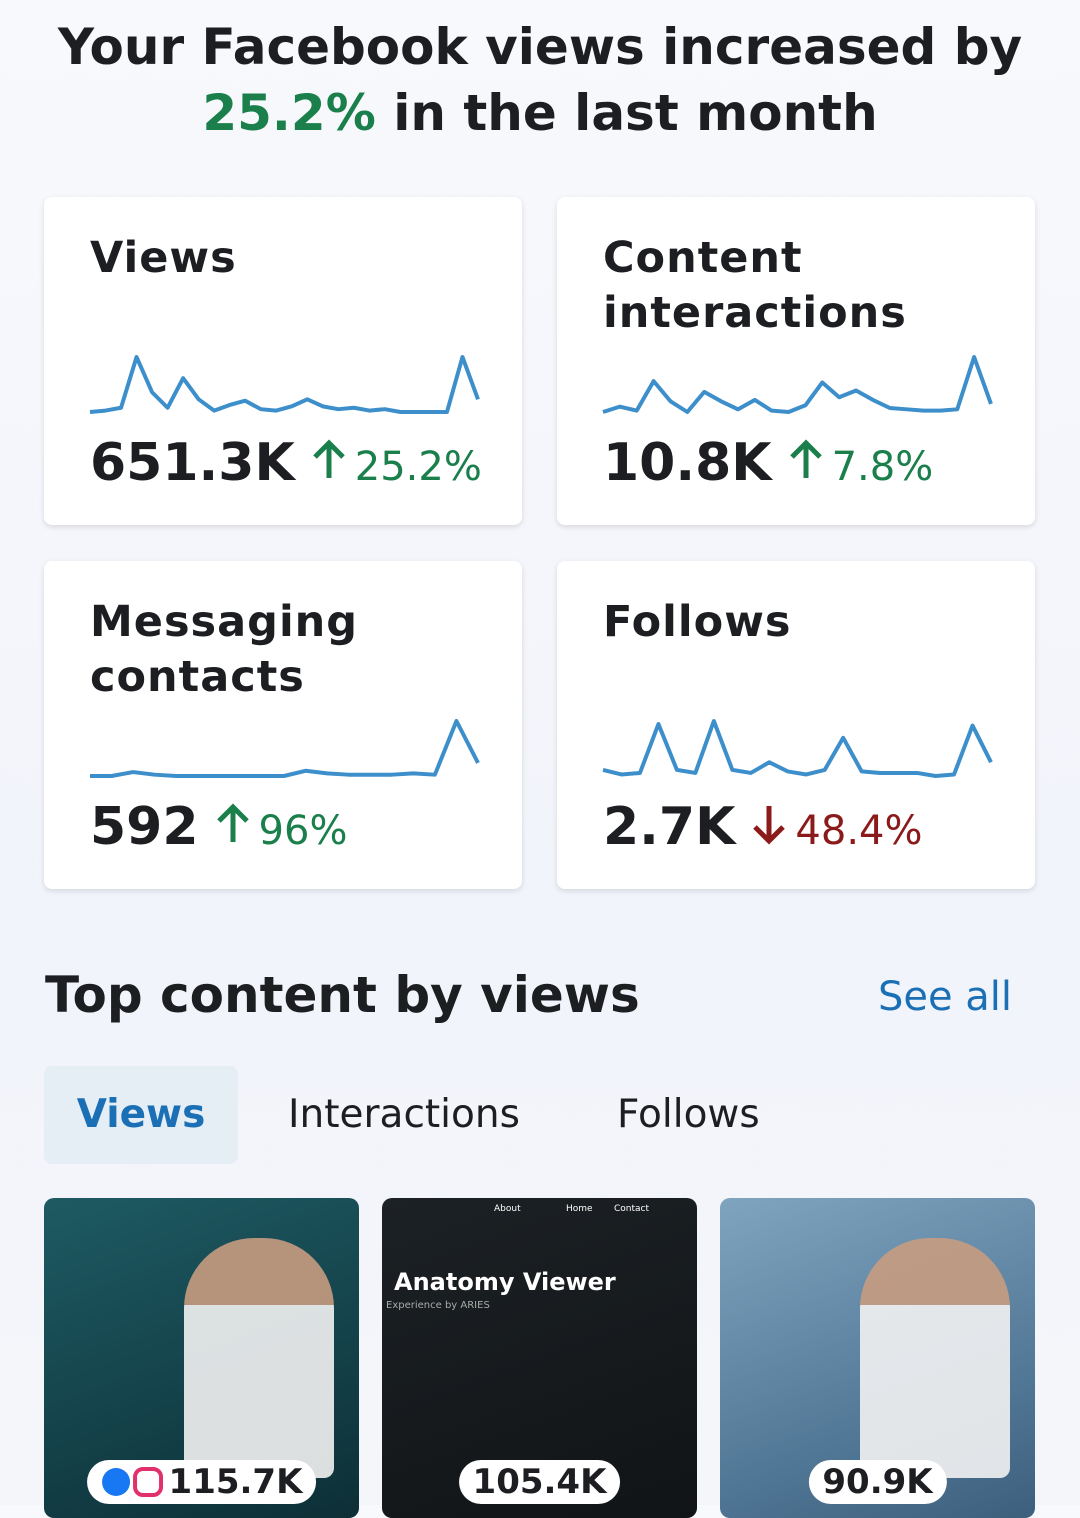 The width and height of the screenshot is (1080, 1518). I want to click on view-count: 115.7K, so click(201, 1482).